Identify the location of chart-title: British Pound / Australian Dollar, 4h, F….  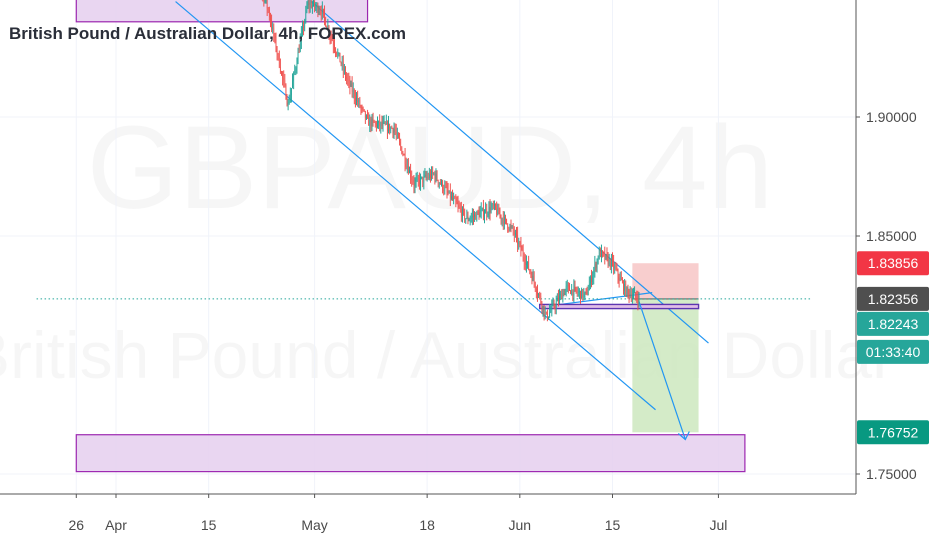
(207, 33).